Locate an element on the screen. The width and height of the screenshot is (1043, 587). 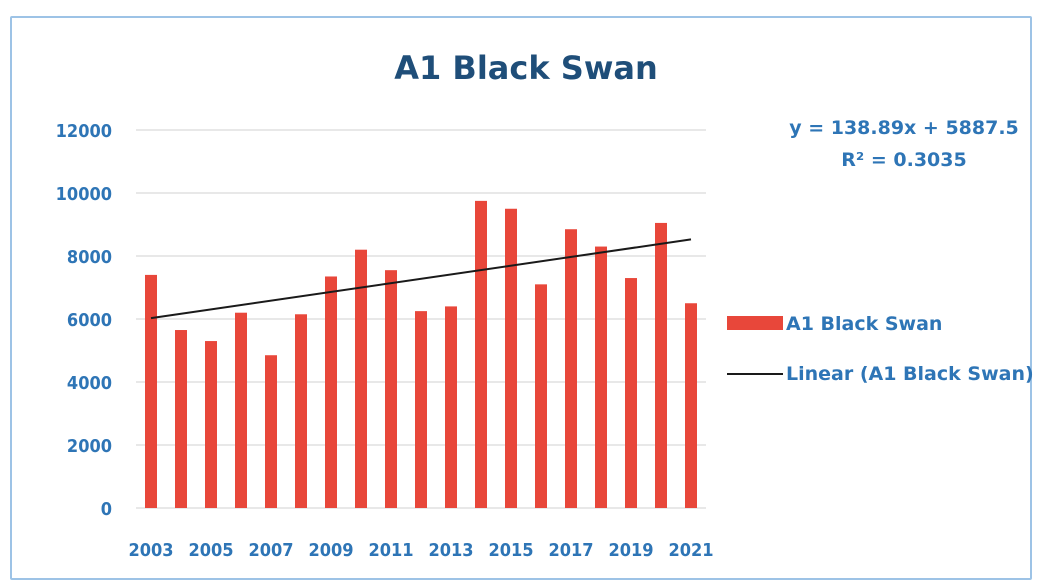
legend-bar-swatch is located at coordinates (755, 323).